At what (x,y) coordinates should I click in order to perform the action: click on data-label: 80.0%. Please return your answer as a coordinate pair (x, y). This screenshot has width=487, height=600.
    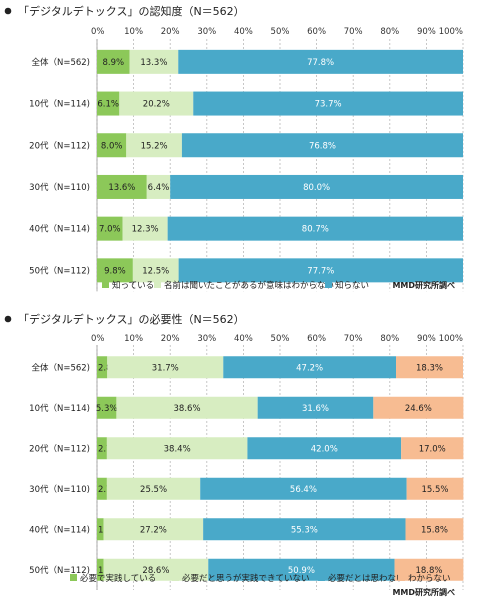
    Looking at the image, I should click on (316, 188).